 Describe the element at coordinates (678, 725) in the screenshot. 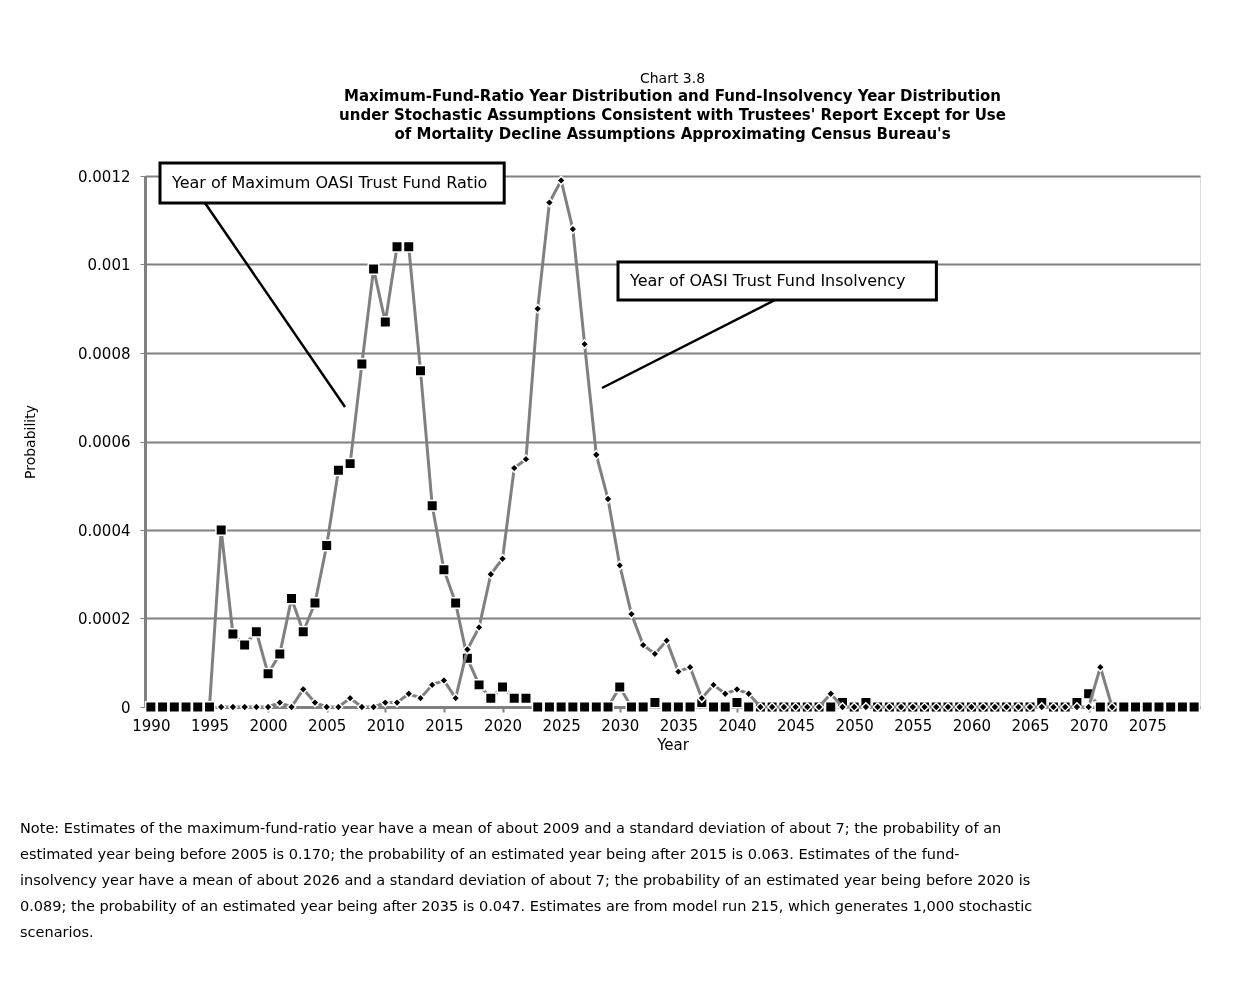

I see `x-tick-label: 2035` at that location.